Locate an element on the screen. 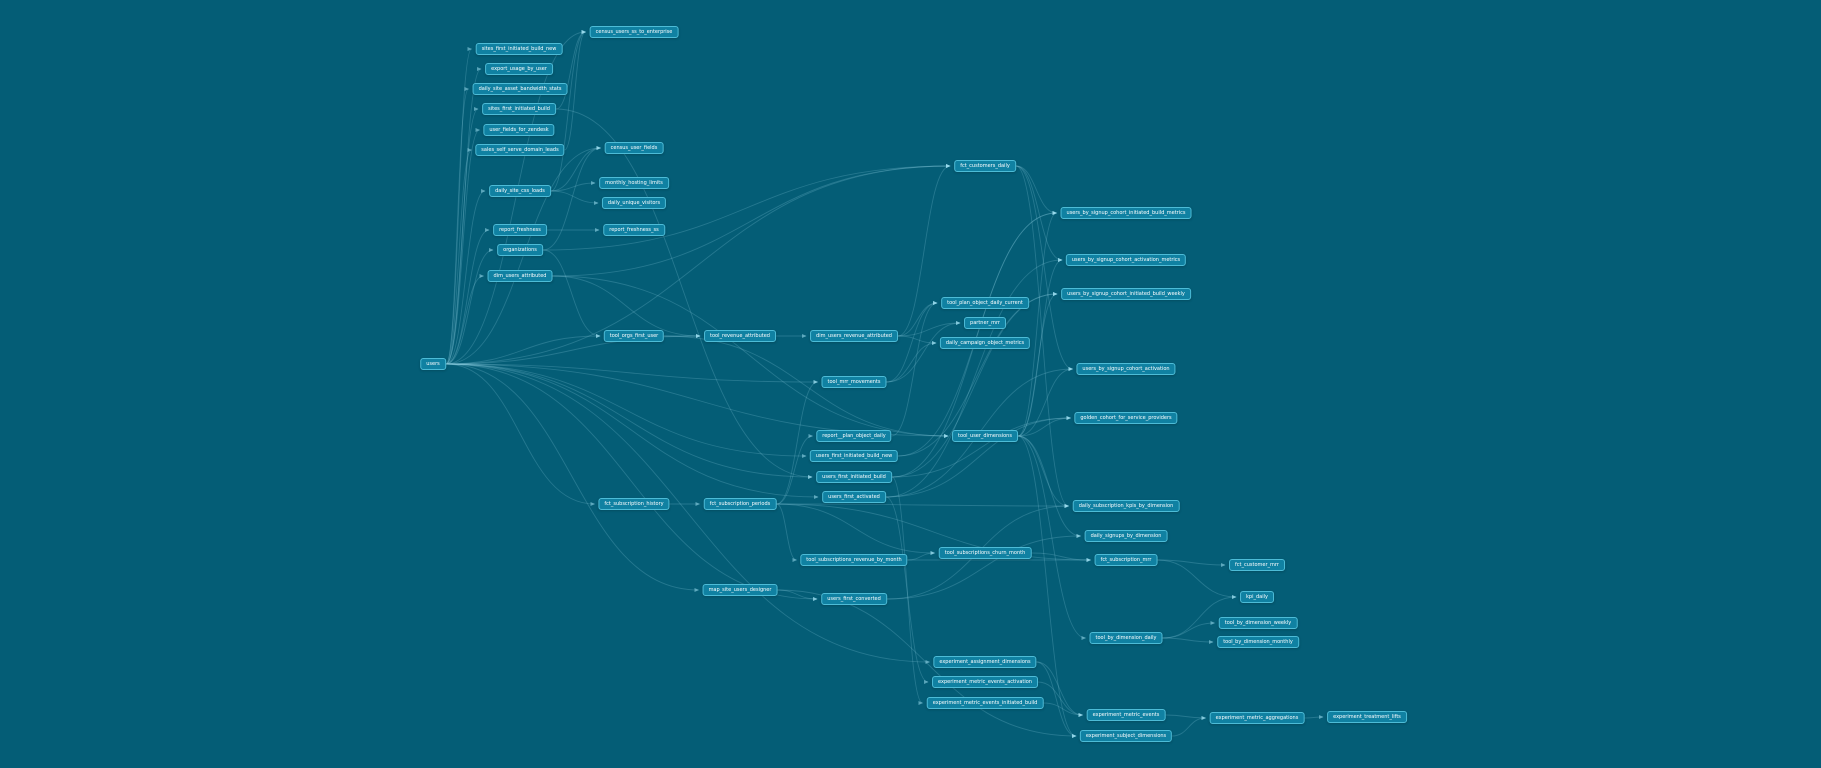 The width and height of the screenshot is (1821, 768). graph-node-fct_subscription_mrr: fct_subscription_mrr is located at coordinates (1126, 560).